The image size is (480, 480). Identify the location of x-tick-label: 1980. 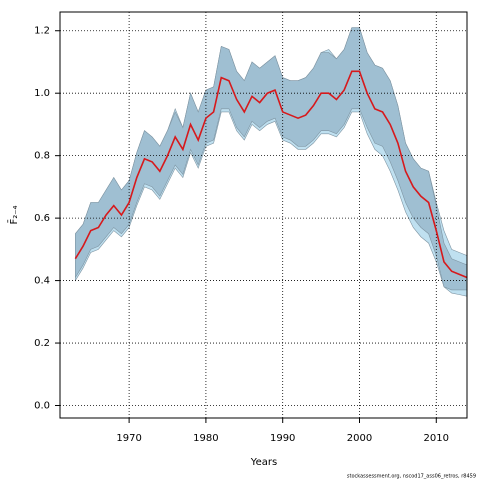
(205, 438).